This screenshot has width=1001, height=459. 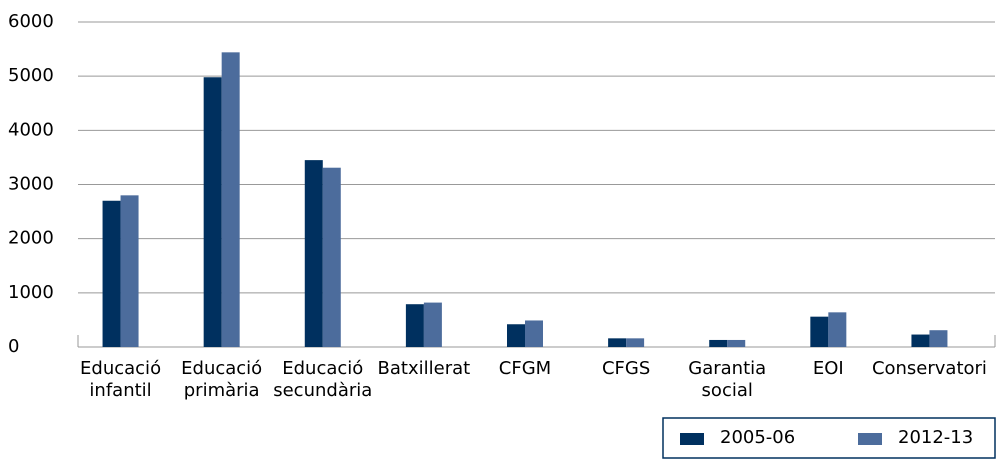 What do you see at coordinates (221, 379) in the screenshot?
I see `x-tick-label: Educació primària` at bounding box center [221, 379].